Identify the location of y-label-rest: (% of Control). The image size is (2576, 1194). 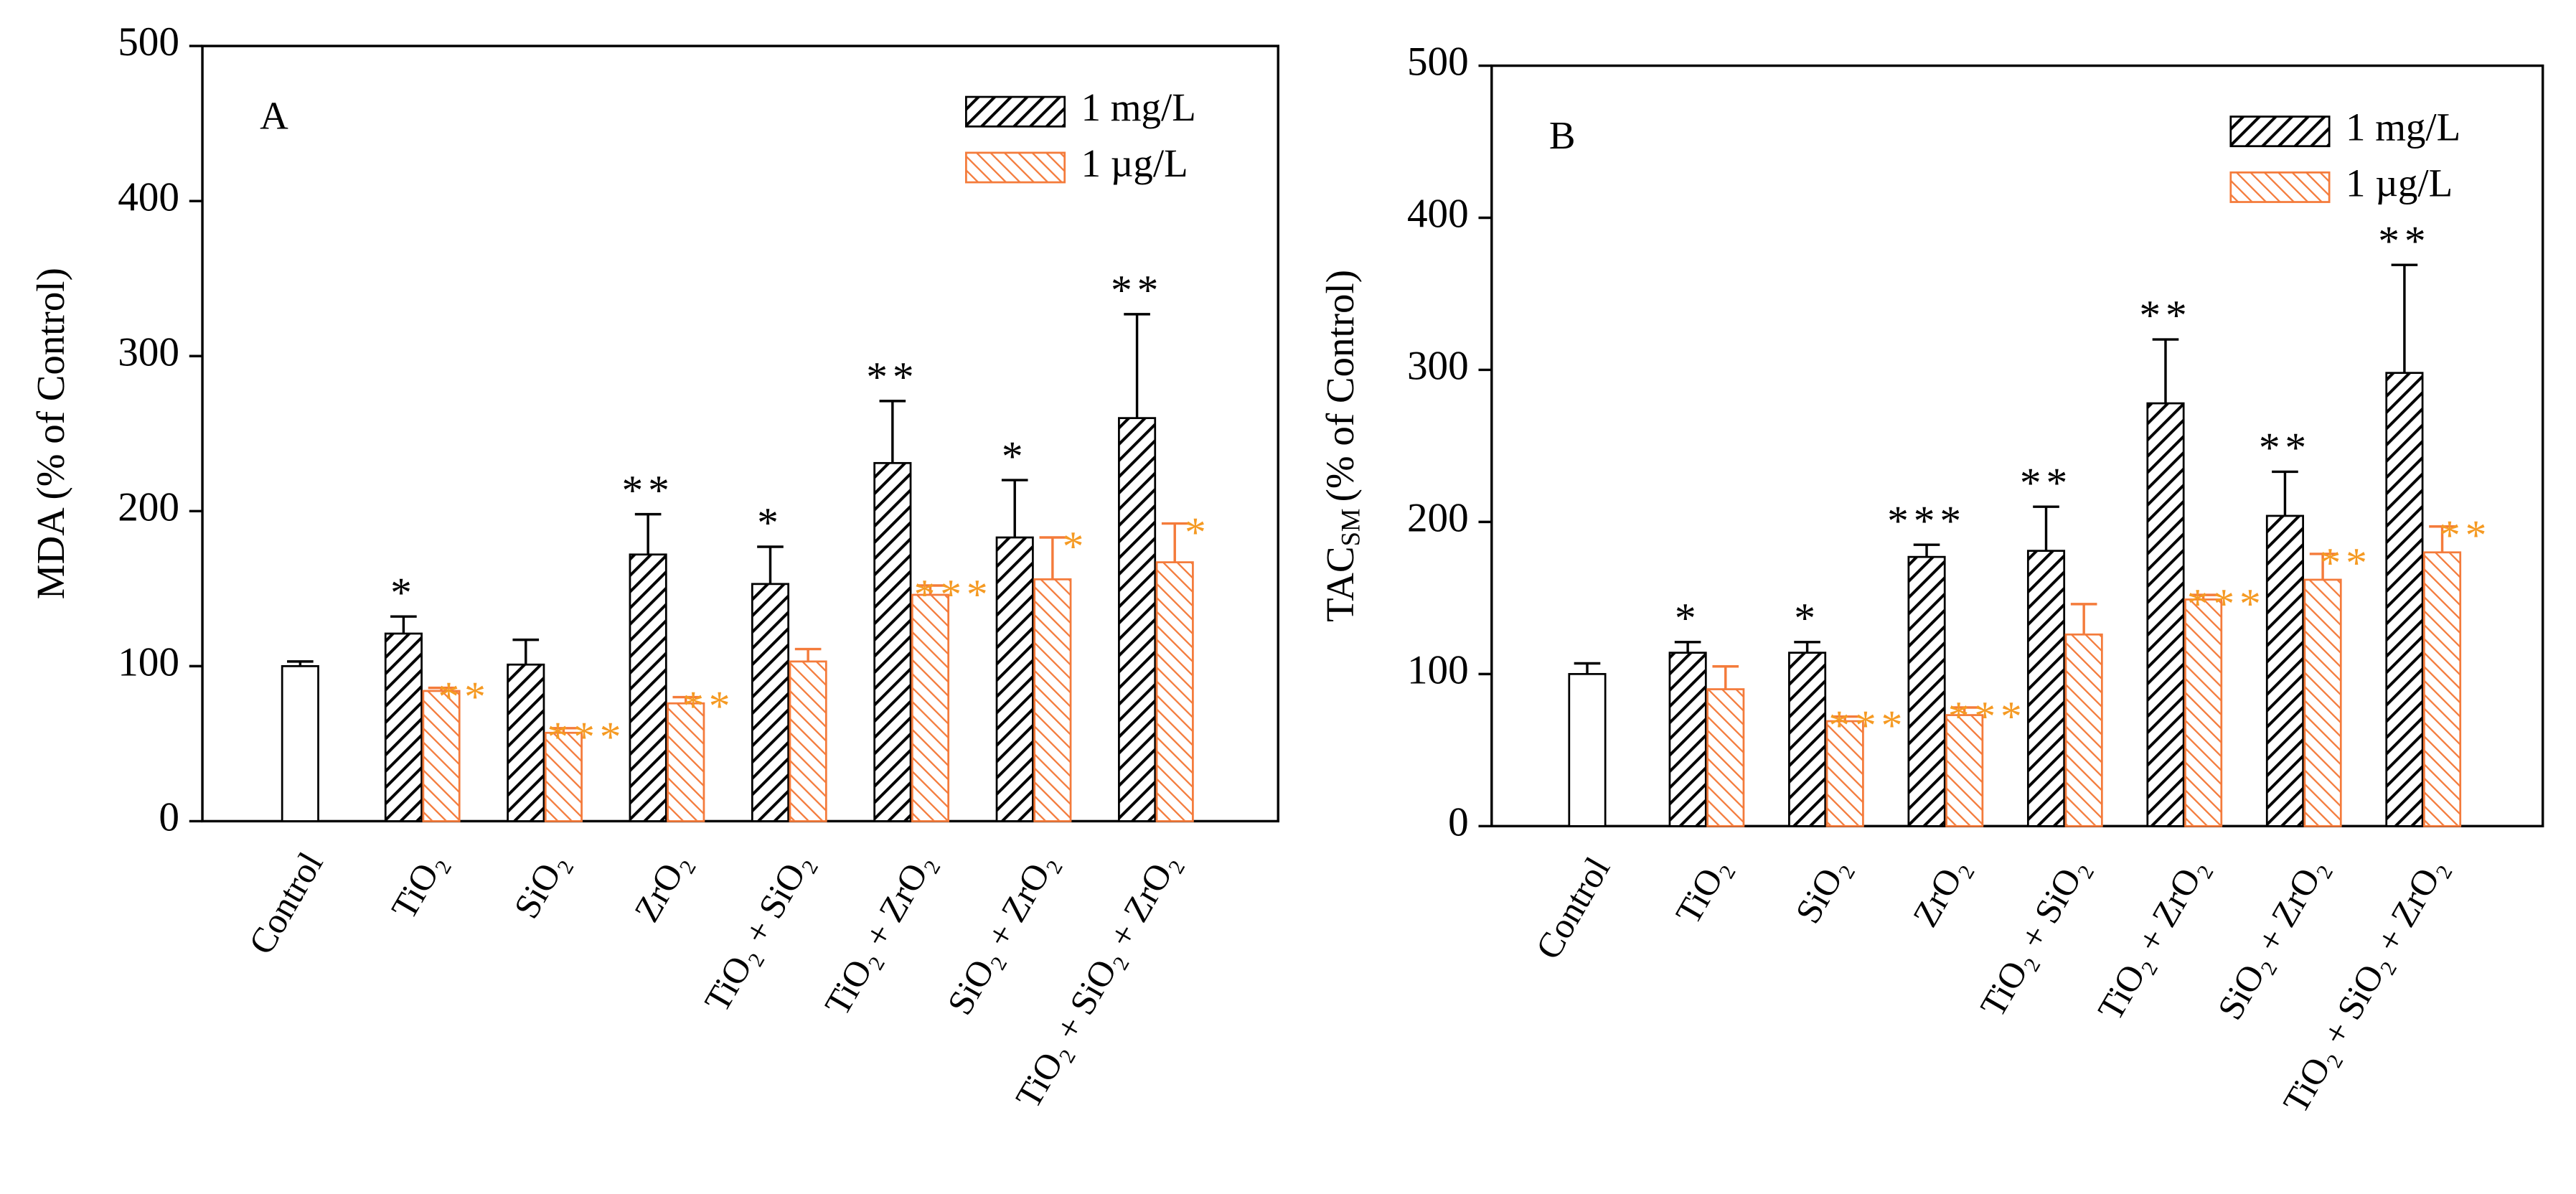
(1339, 386).